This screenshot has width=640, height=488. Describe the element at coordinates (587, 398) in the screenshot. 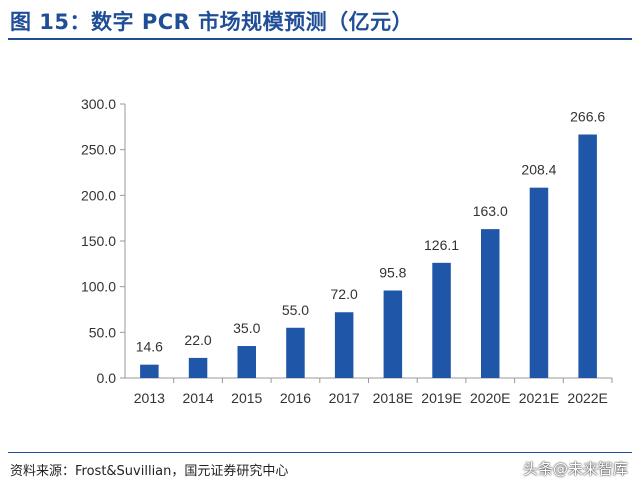

I see `x-tick-label: 2022E` at that location.